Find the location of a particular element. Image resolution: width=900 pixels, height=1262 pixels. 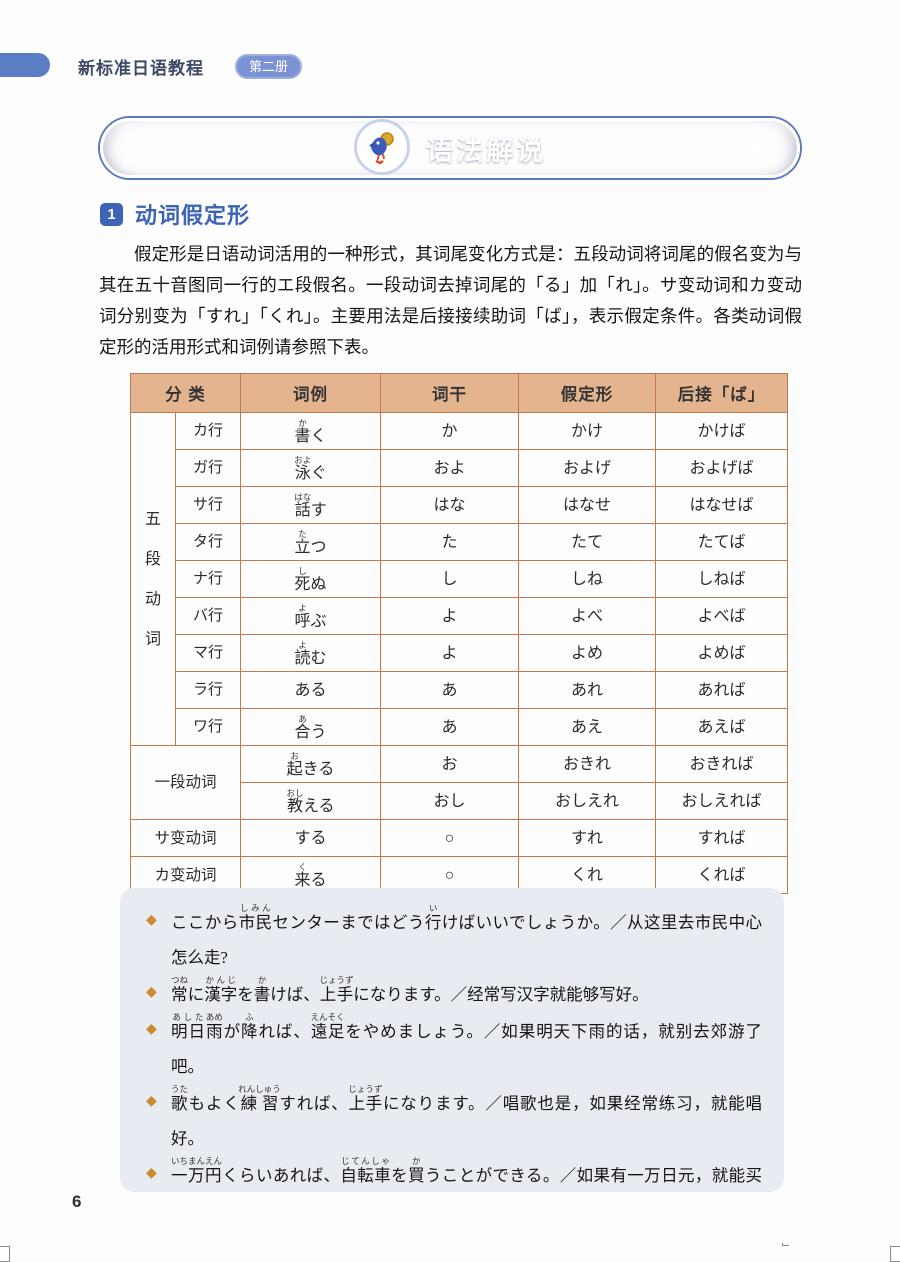

row-kana-column-cell: バ行 is located at coordinates (208, 616).